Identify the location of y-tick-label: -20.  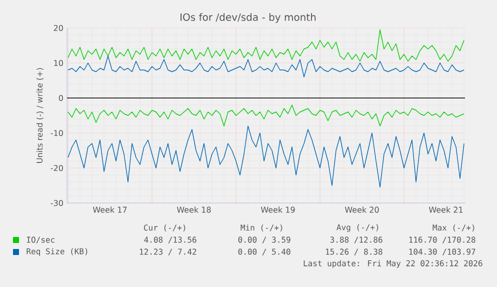
(56, 168).